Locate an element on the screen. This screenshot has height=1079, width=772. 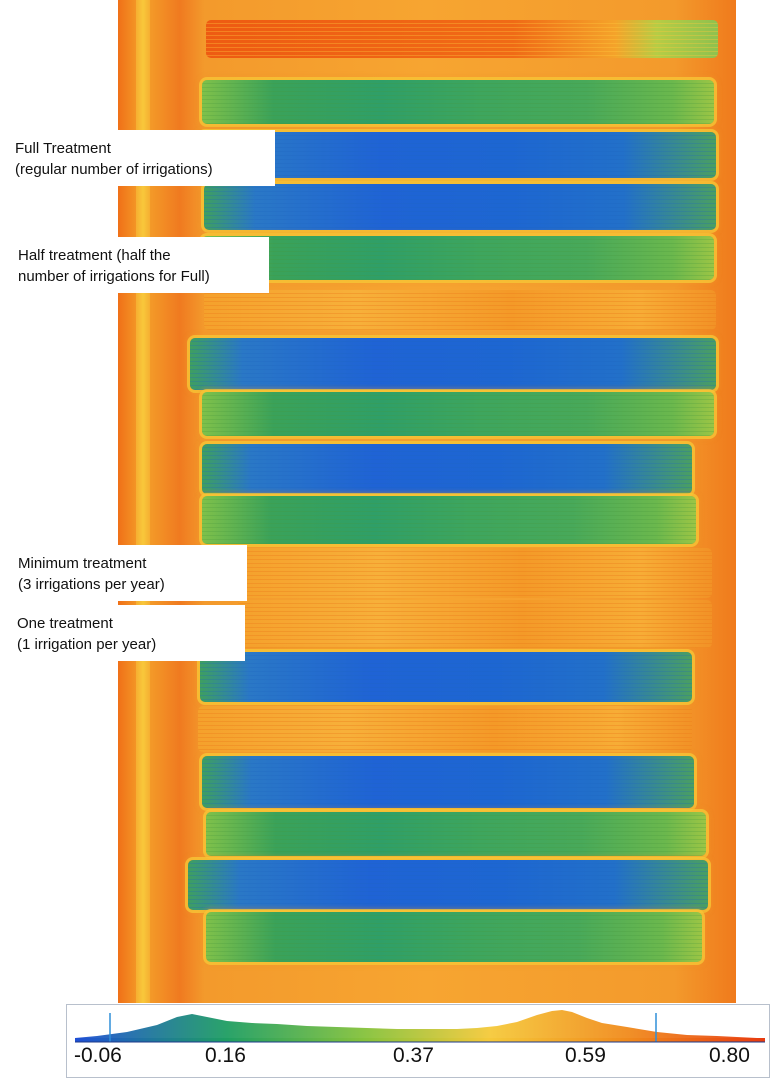
colorbar-legend is located at coordinates (418, 1041).